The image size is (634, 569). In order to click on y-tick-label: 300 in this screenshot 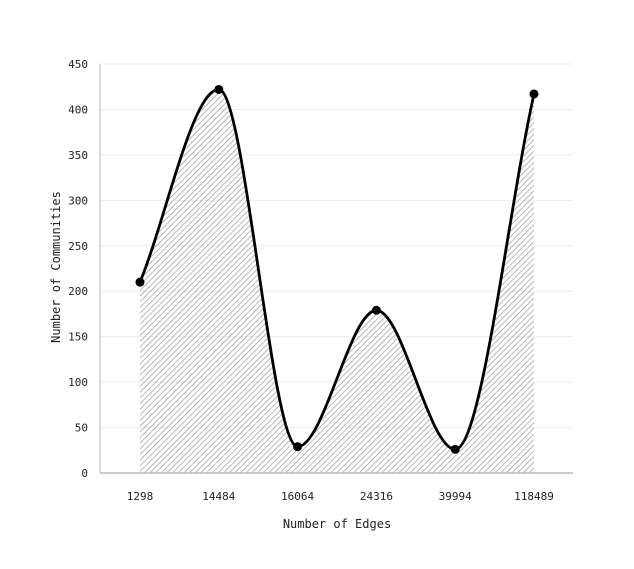, I will do `click(78, 200)`.